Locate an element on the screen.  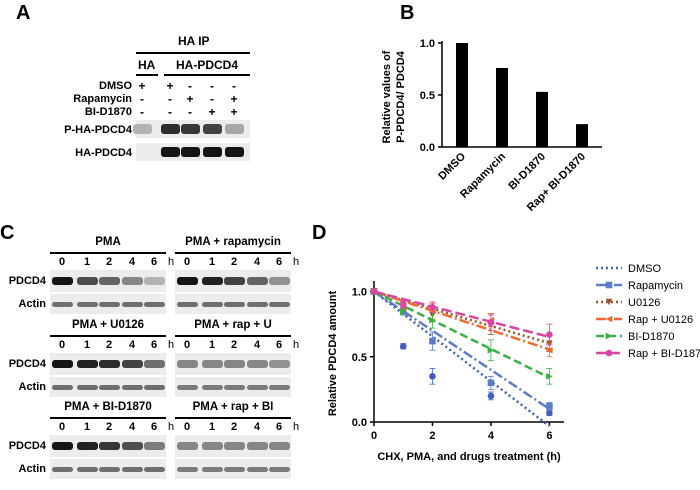
blot-group-title: PMA + rap + U is located at coordinates (233, 325).